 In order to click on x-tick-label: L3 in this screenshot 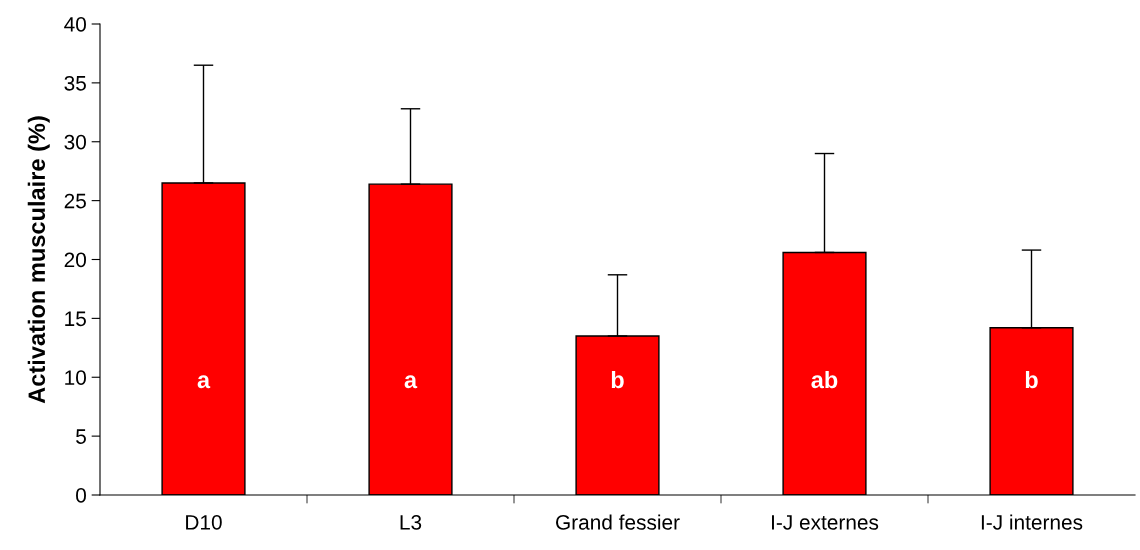, I will do `click(411, 522)`.